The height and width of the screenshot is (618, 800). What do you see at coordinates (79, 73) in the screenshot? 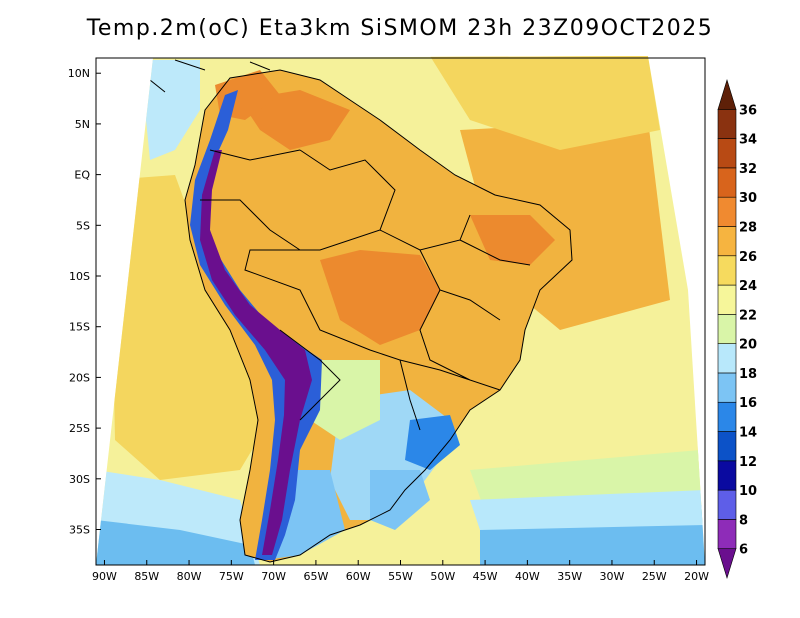
I see `lat-tick-label: 10N` at bounding box center [79, 73].